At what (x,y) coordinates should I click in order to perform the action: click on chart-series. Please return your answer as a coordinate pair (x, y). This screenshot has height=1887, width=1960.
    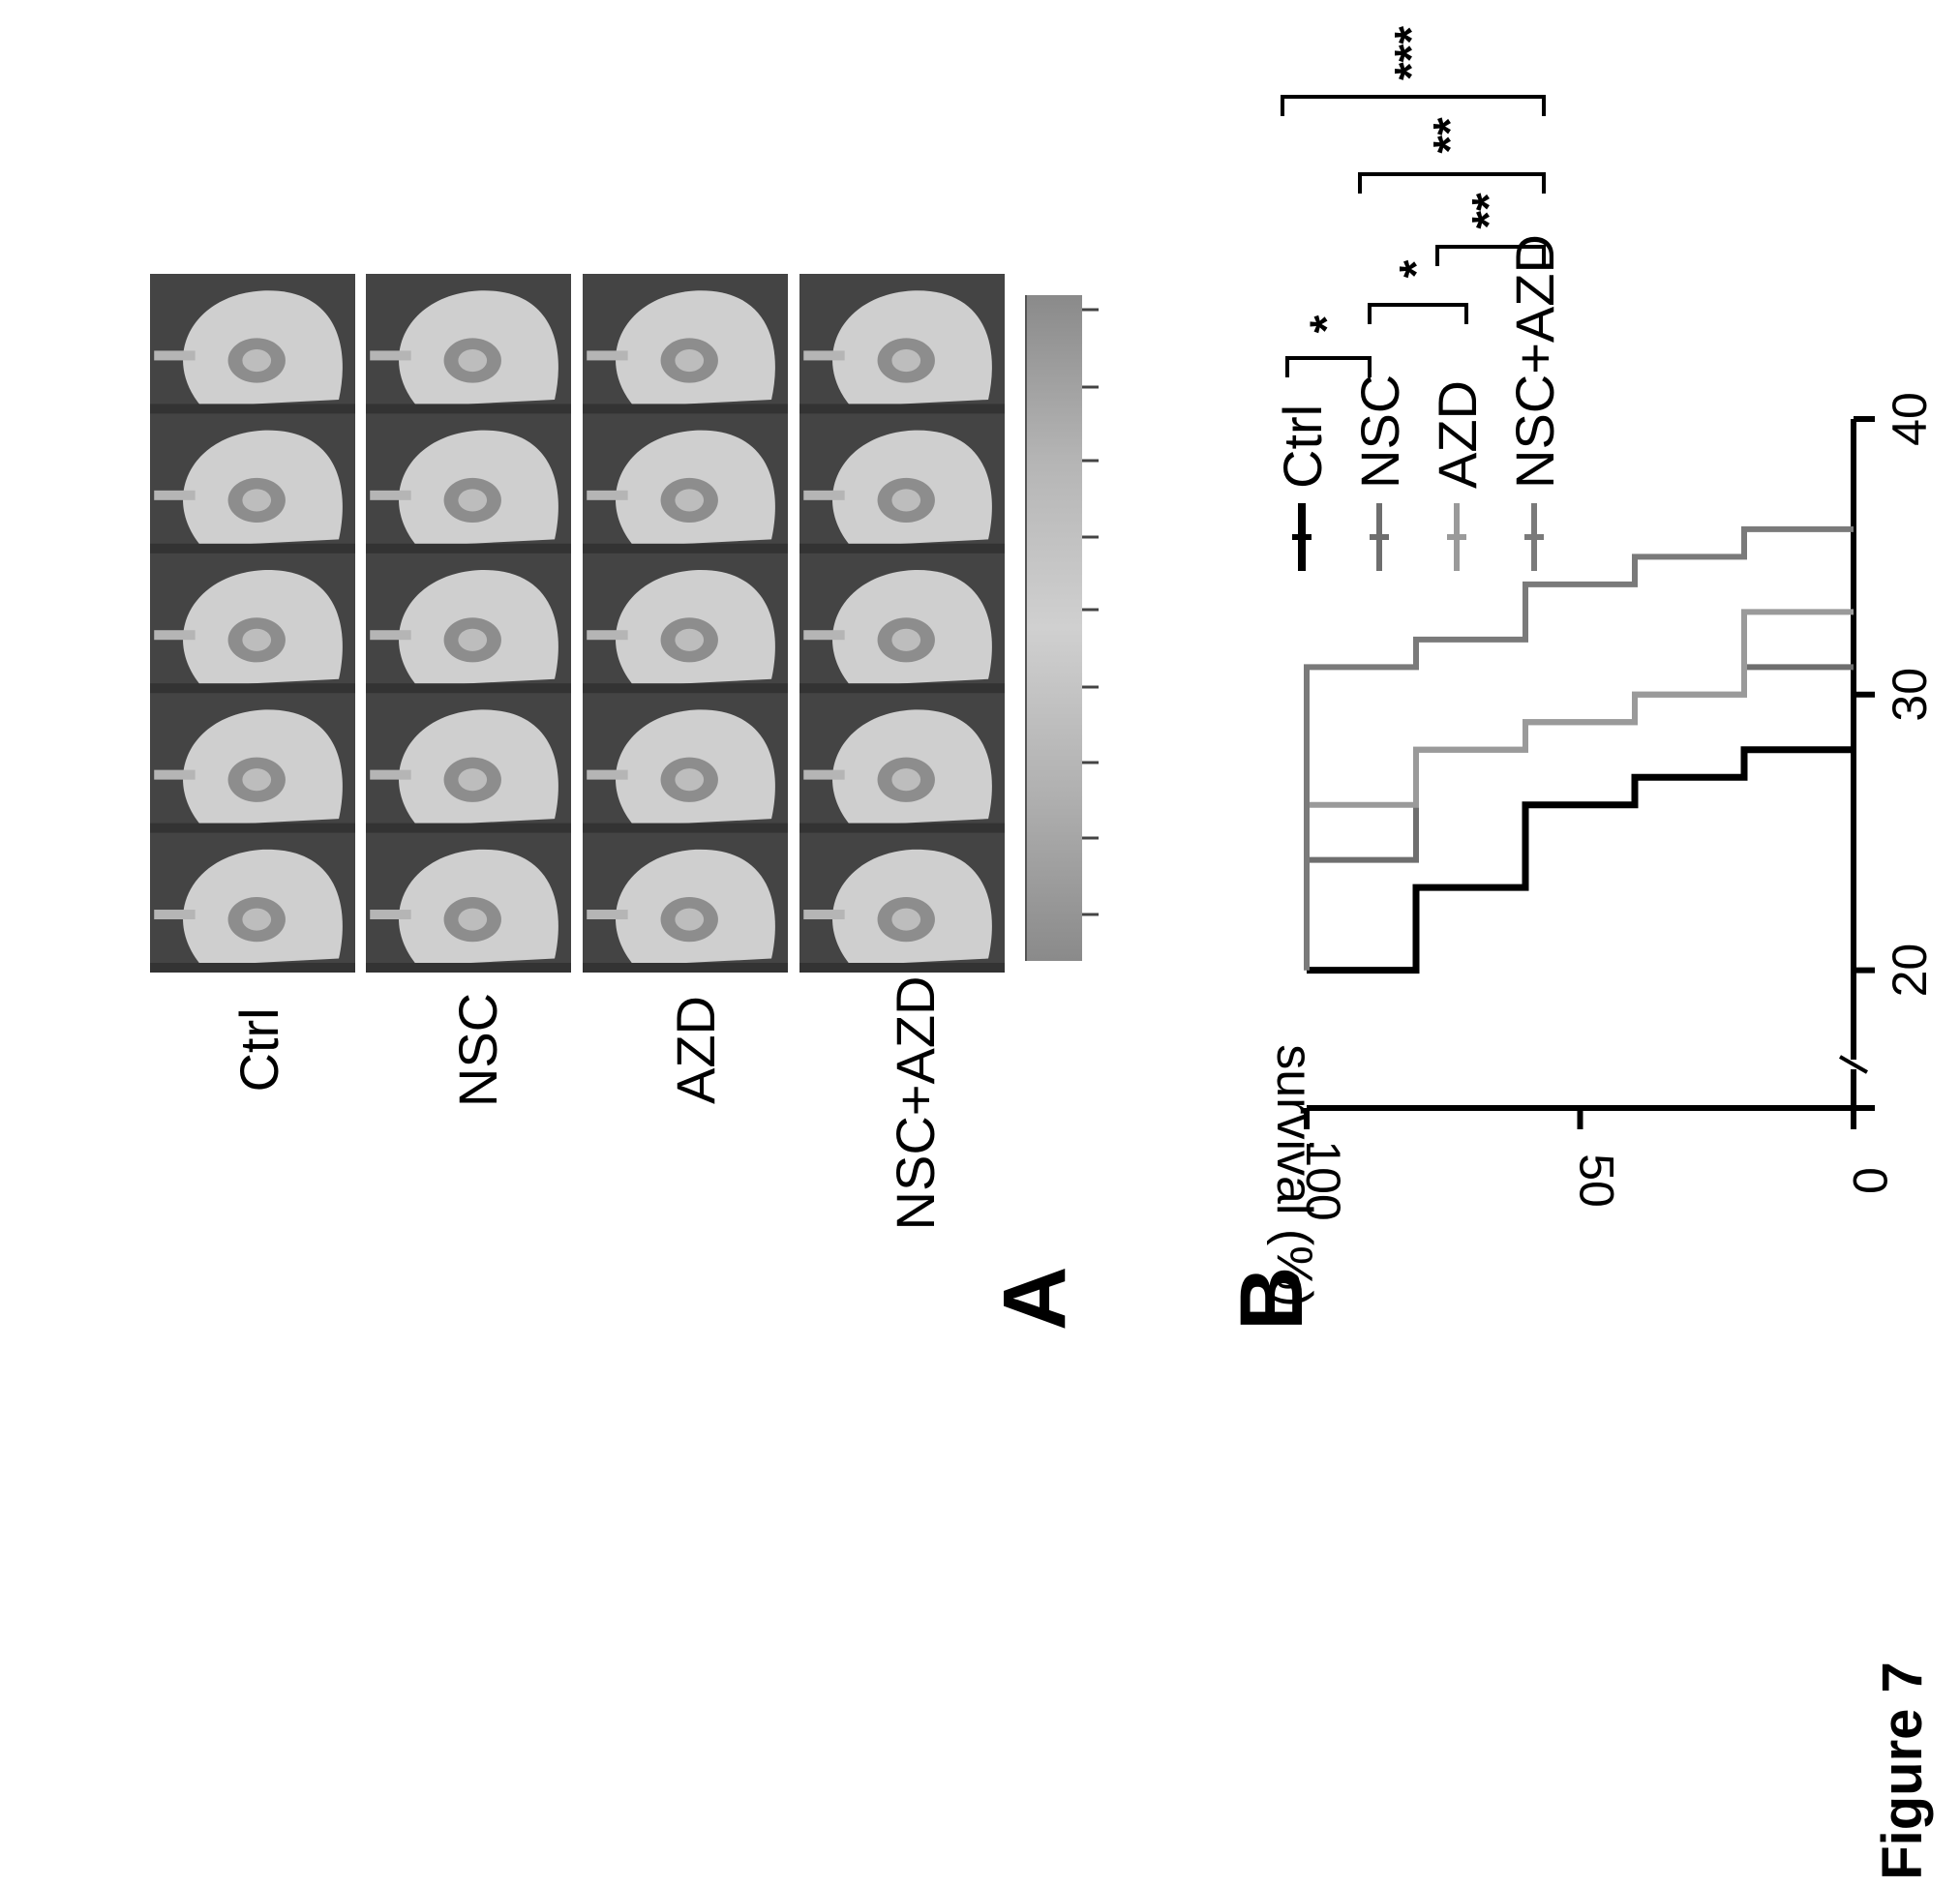
    Looking at the image, I should click on (1579, 749).